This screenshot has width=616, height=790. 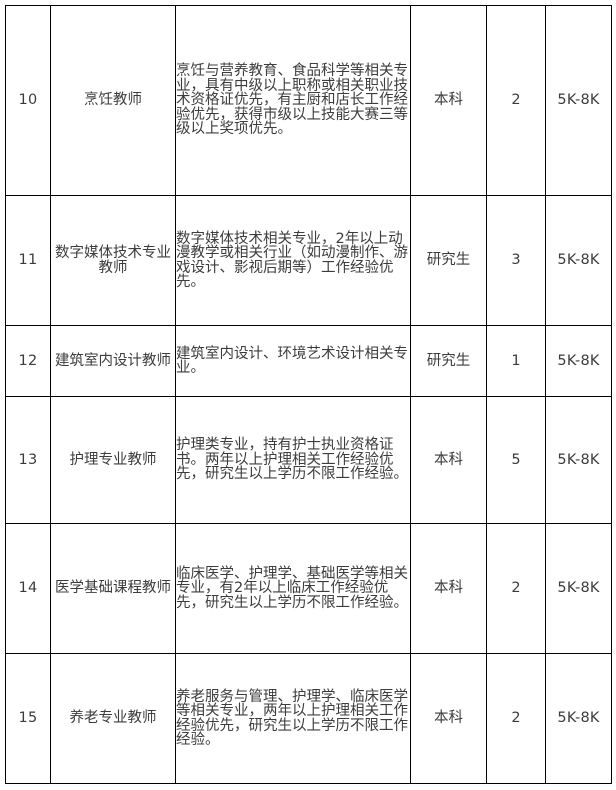 What do you see at coordinates (113, 260) in the screenshot?
I see `position-title-cell: 数字媒体技术专业教师` at bounding box center [113, 260].